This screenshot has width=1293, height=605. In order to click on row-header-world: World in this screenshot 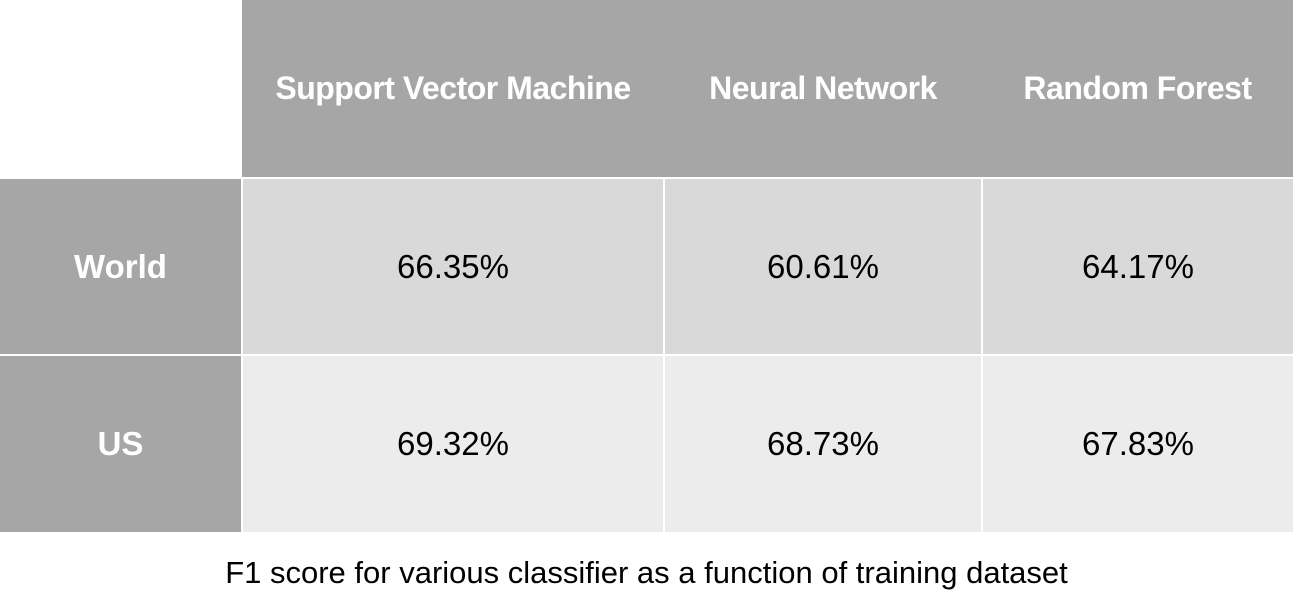, I will do `click(121, 266)`.